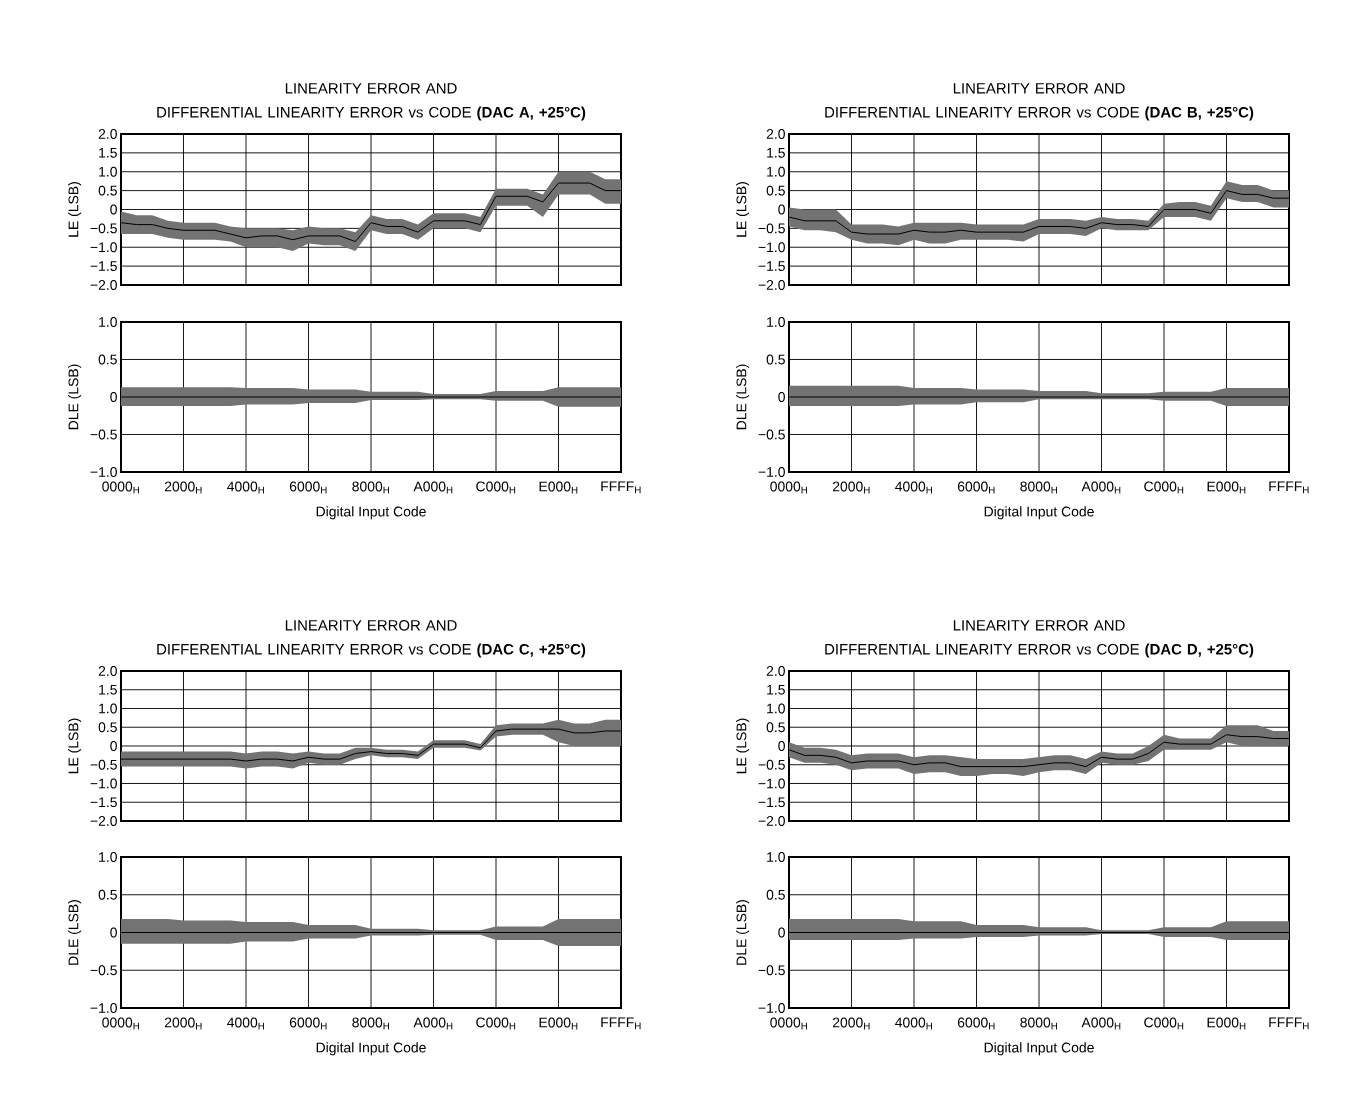  I want to click on chart-subtitle: DIFFERENTIAL LINEARITY ERROR vs CODE (DAC B, +25°C), so click(1039, 113).